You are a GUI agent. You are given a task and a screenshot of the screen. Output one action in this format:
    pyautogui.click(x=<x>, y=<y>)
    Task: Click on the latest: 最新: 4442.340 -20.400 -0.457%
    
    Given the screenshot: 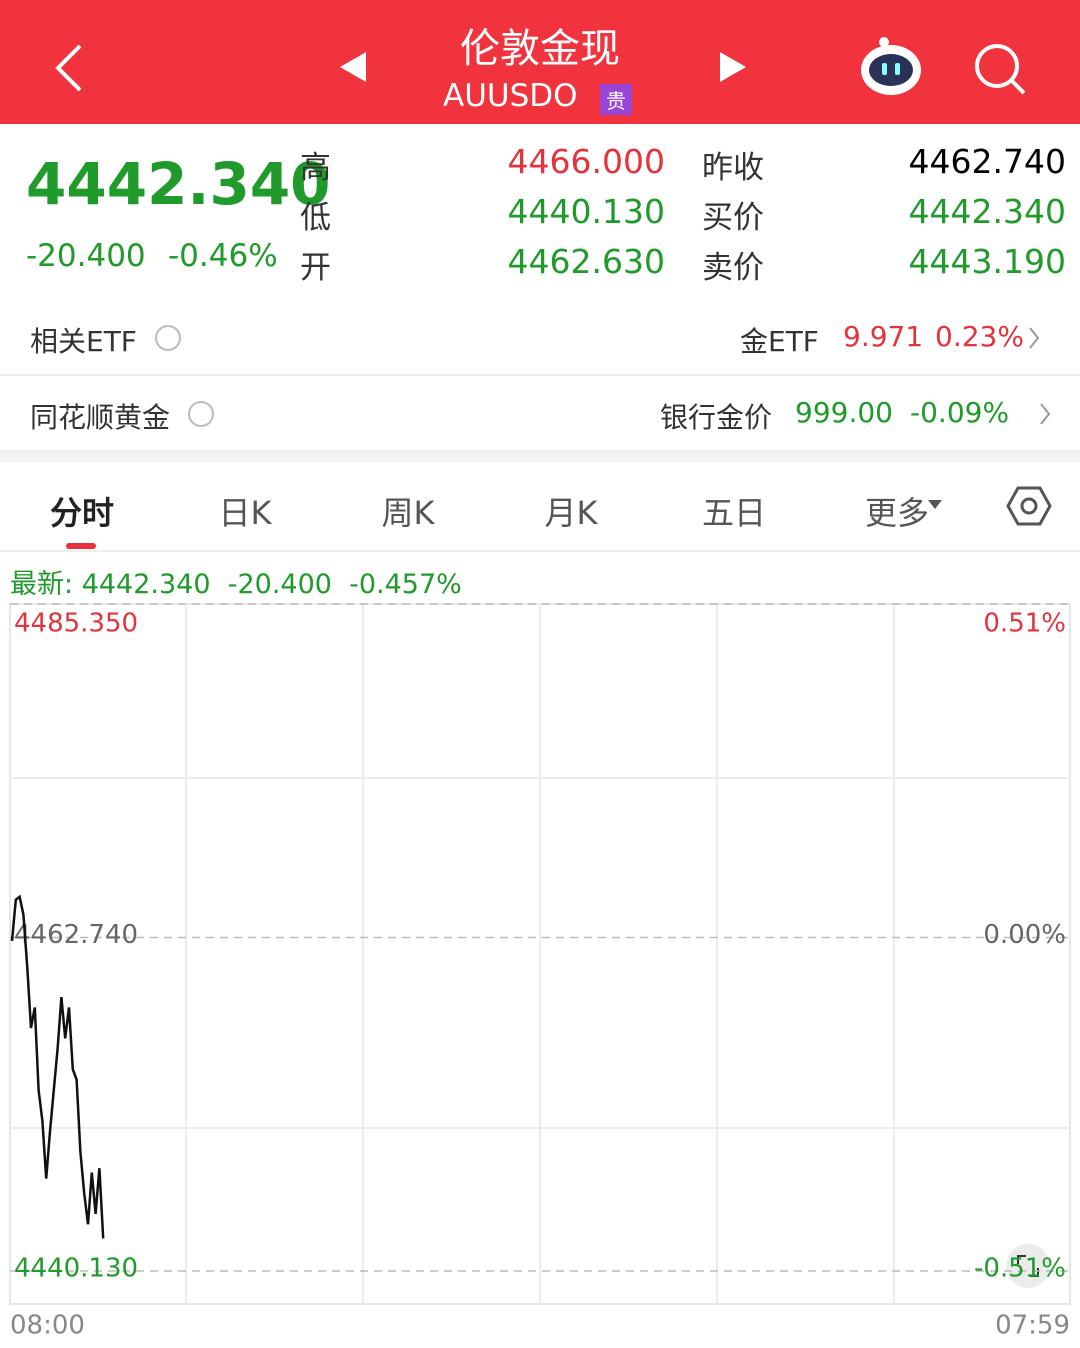 What is the action you would take?
    pyautogui.click(x=236, y=581)
    